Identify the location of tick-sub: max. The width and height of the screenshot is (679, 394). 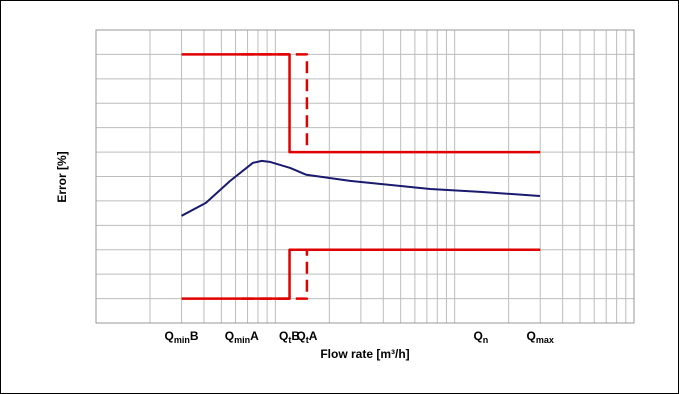
(545, 340).